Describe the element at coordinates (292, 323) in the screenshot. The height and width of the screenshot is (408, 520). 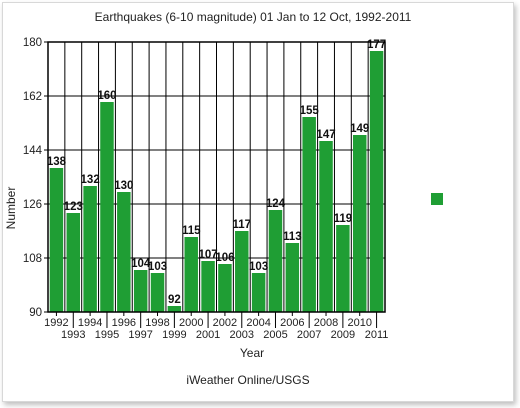
I see `x-tick-label: 2006` at that location.